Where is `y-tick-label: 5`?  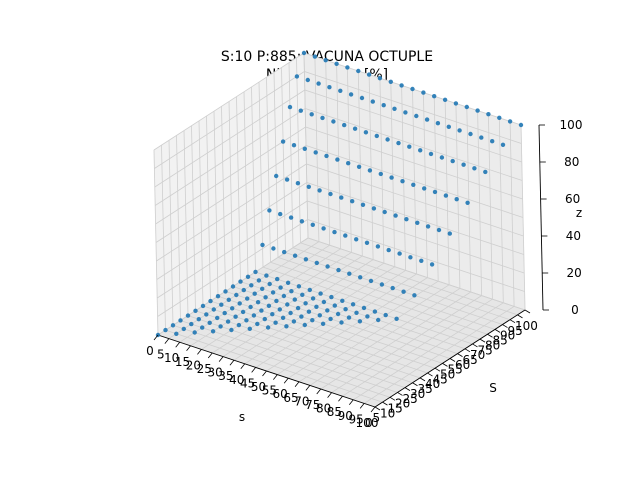
y-tick-label: 5 is located at coordinates (377, 418).